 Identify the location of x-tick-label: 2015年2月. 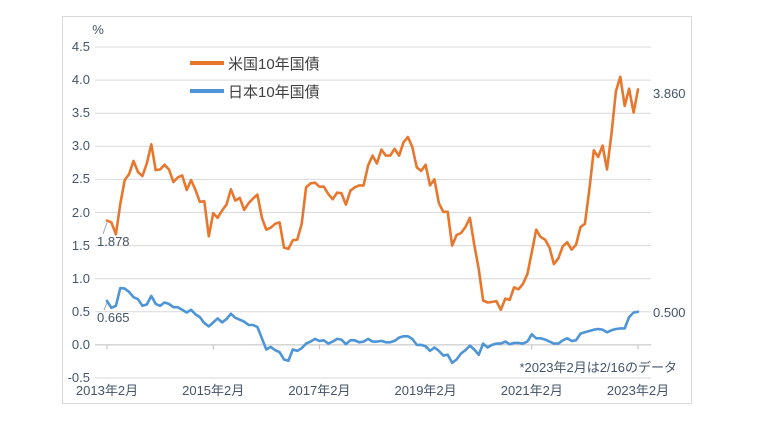
(213, 390).